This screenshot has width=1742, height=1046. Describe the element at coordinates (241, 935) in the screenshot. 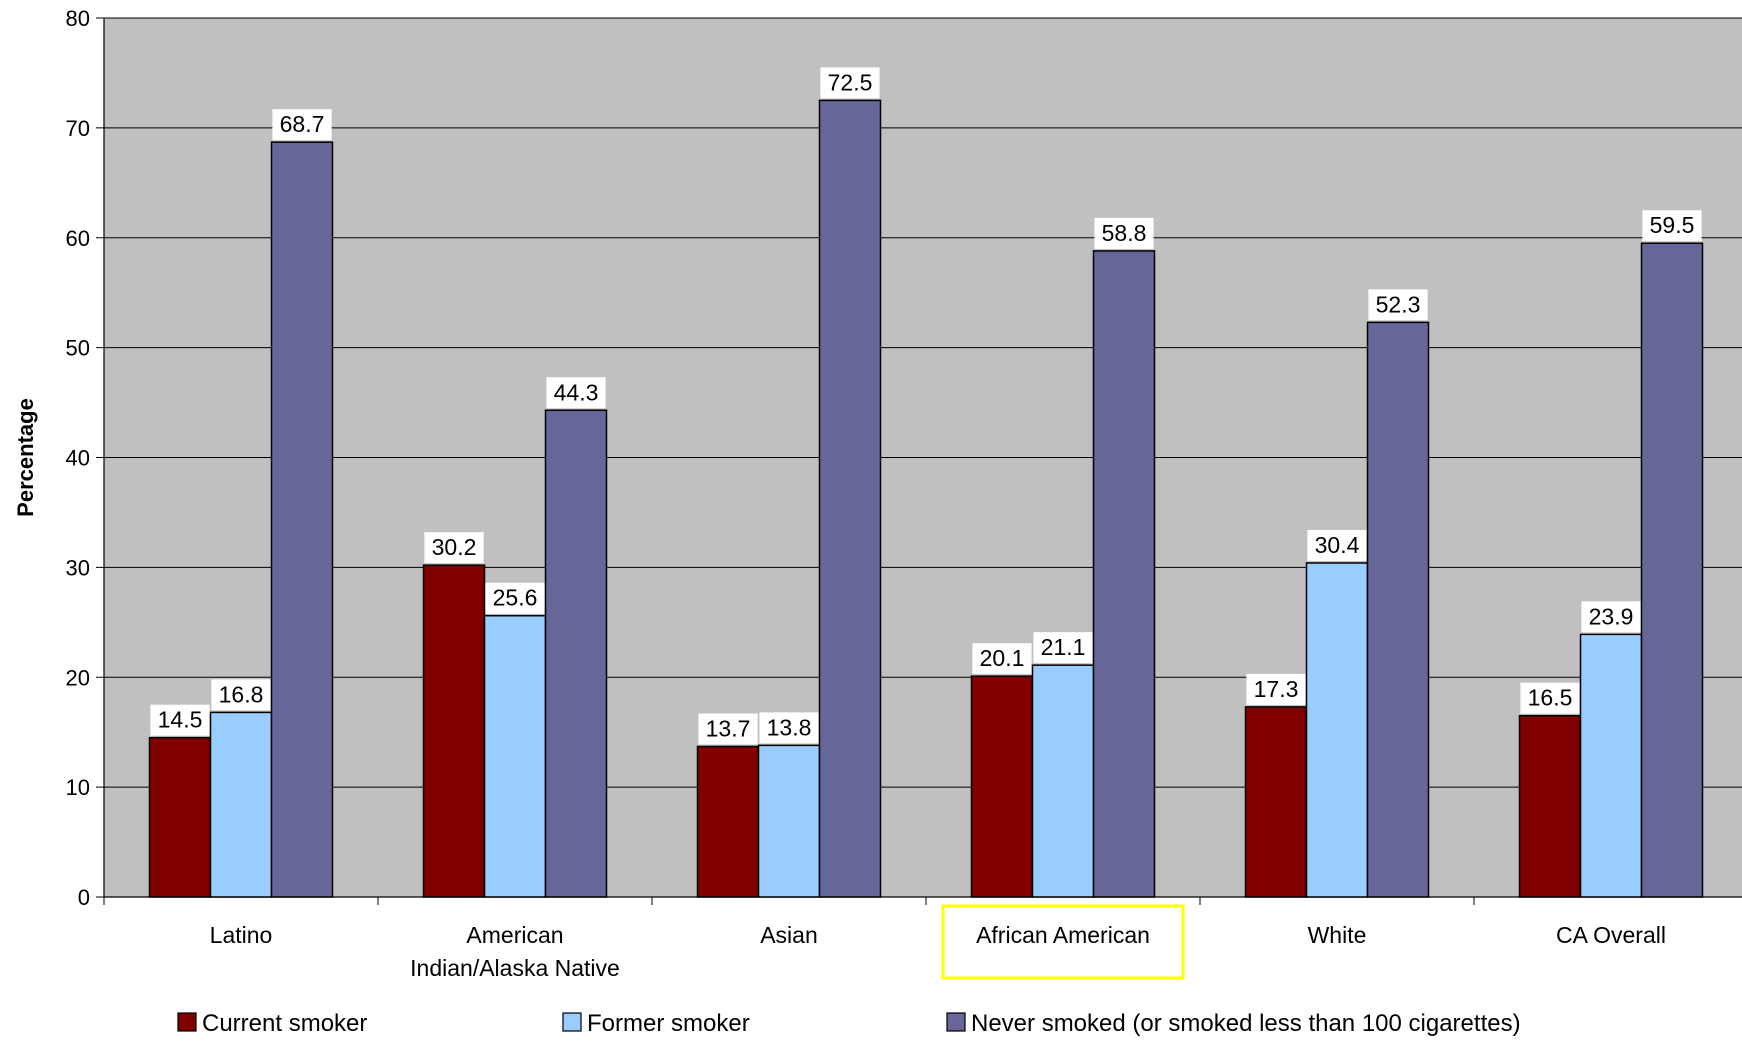

I see `x-category-label: Latino` at that location.